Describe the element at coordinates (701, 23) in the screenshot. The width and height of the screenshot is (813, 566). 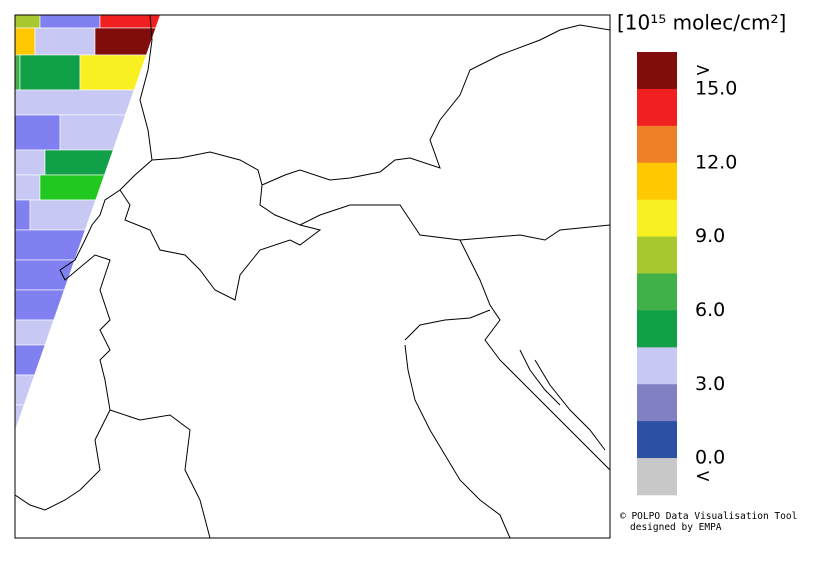
I see `legend-title: [10¹⁵ molec/cm²]` at that location.